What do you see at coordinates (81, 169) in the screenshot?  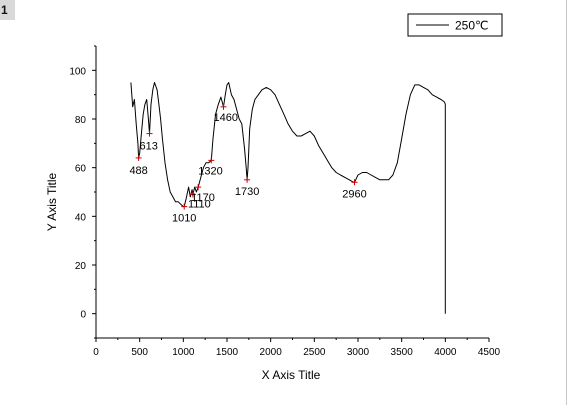 I see `y-tick-label: 60` at bounding box center [81, 169].